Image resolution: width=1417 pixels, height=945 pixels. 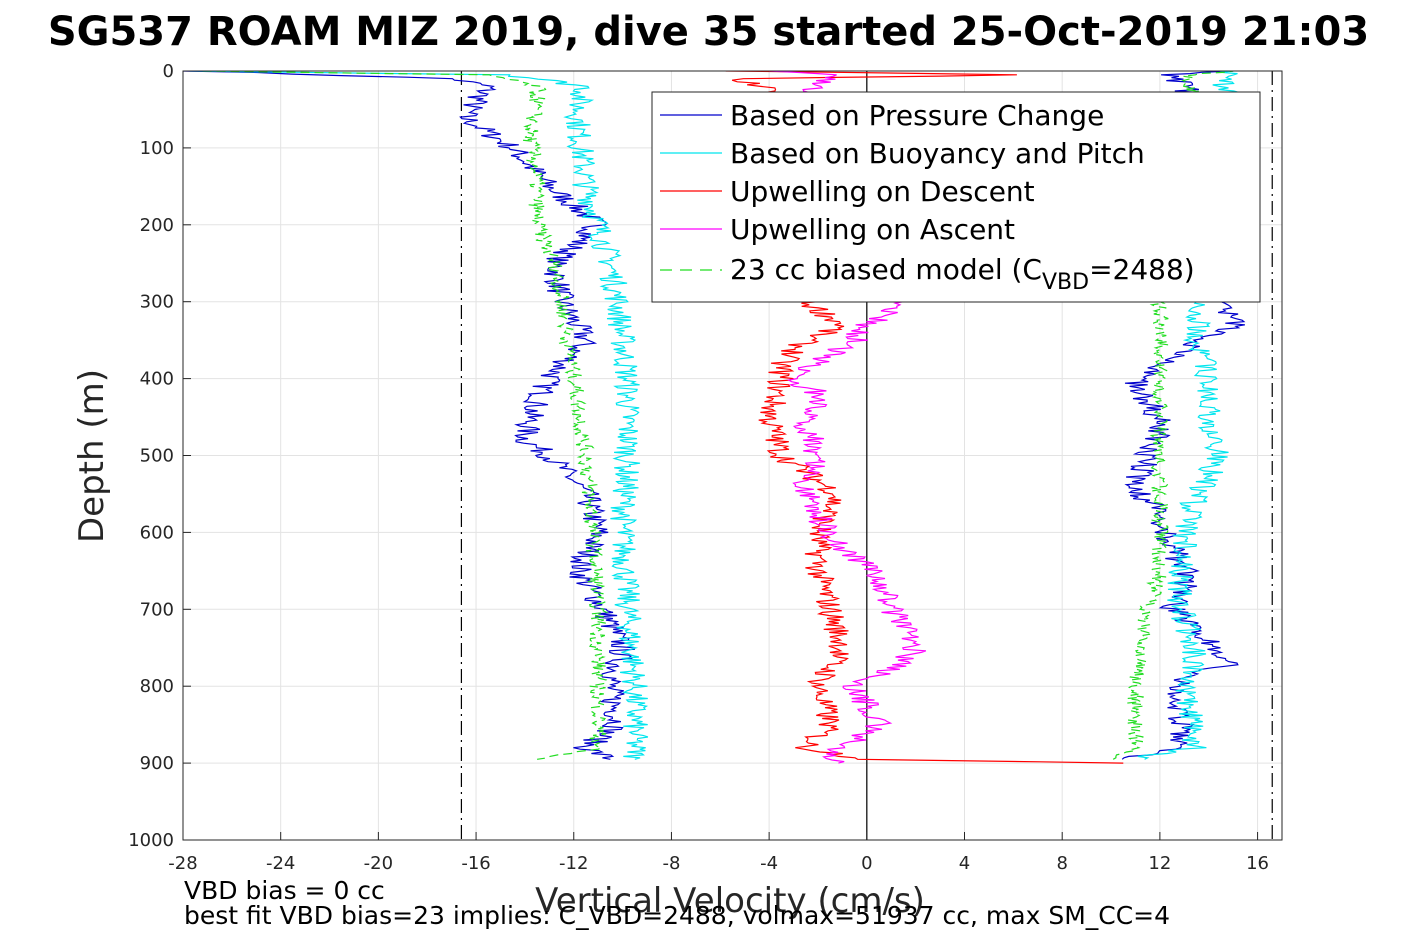 I want to click on x-tick-label: 0, so click(x=866, y=863).